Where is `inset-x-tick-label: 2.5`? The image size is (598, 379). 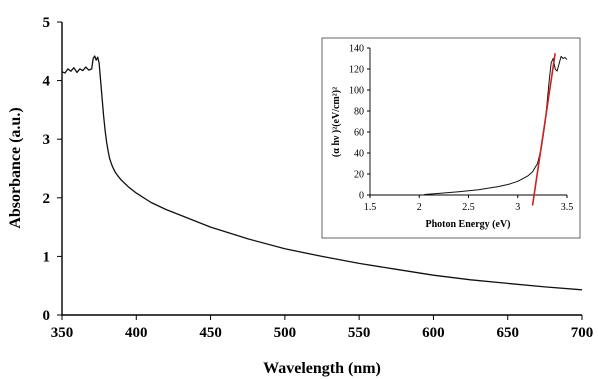
inset-x-tick-label: 2.5 is located at coordinates (468, 207).